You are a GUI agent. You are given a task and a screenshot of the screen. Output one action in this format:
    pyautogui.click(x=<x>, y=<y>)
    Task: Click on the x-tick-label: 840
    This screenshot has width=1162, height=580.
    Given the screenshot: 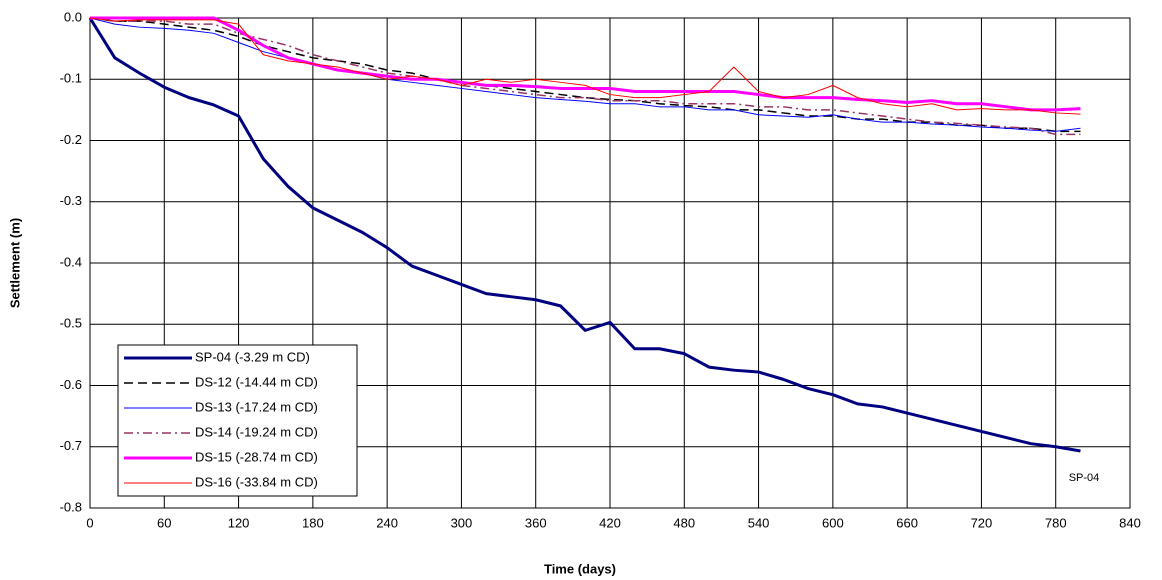 What is the action you would take?
    pyautogui.click(x=1130, y=522)
    